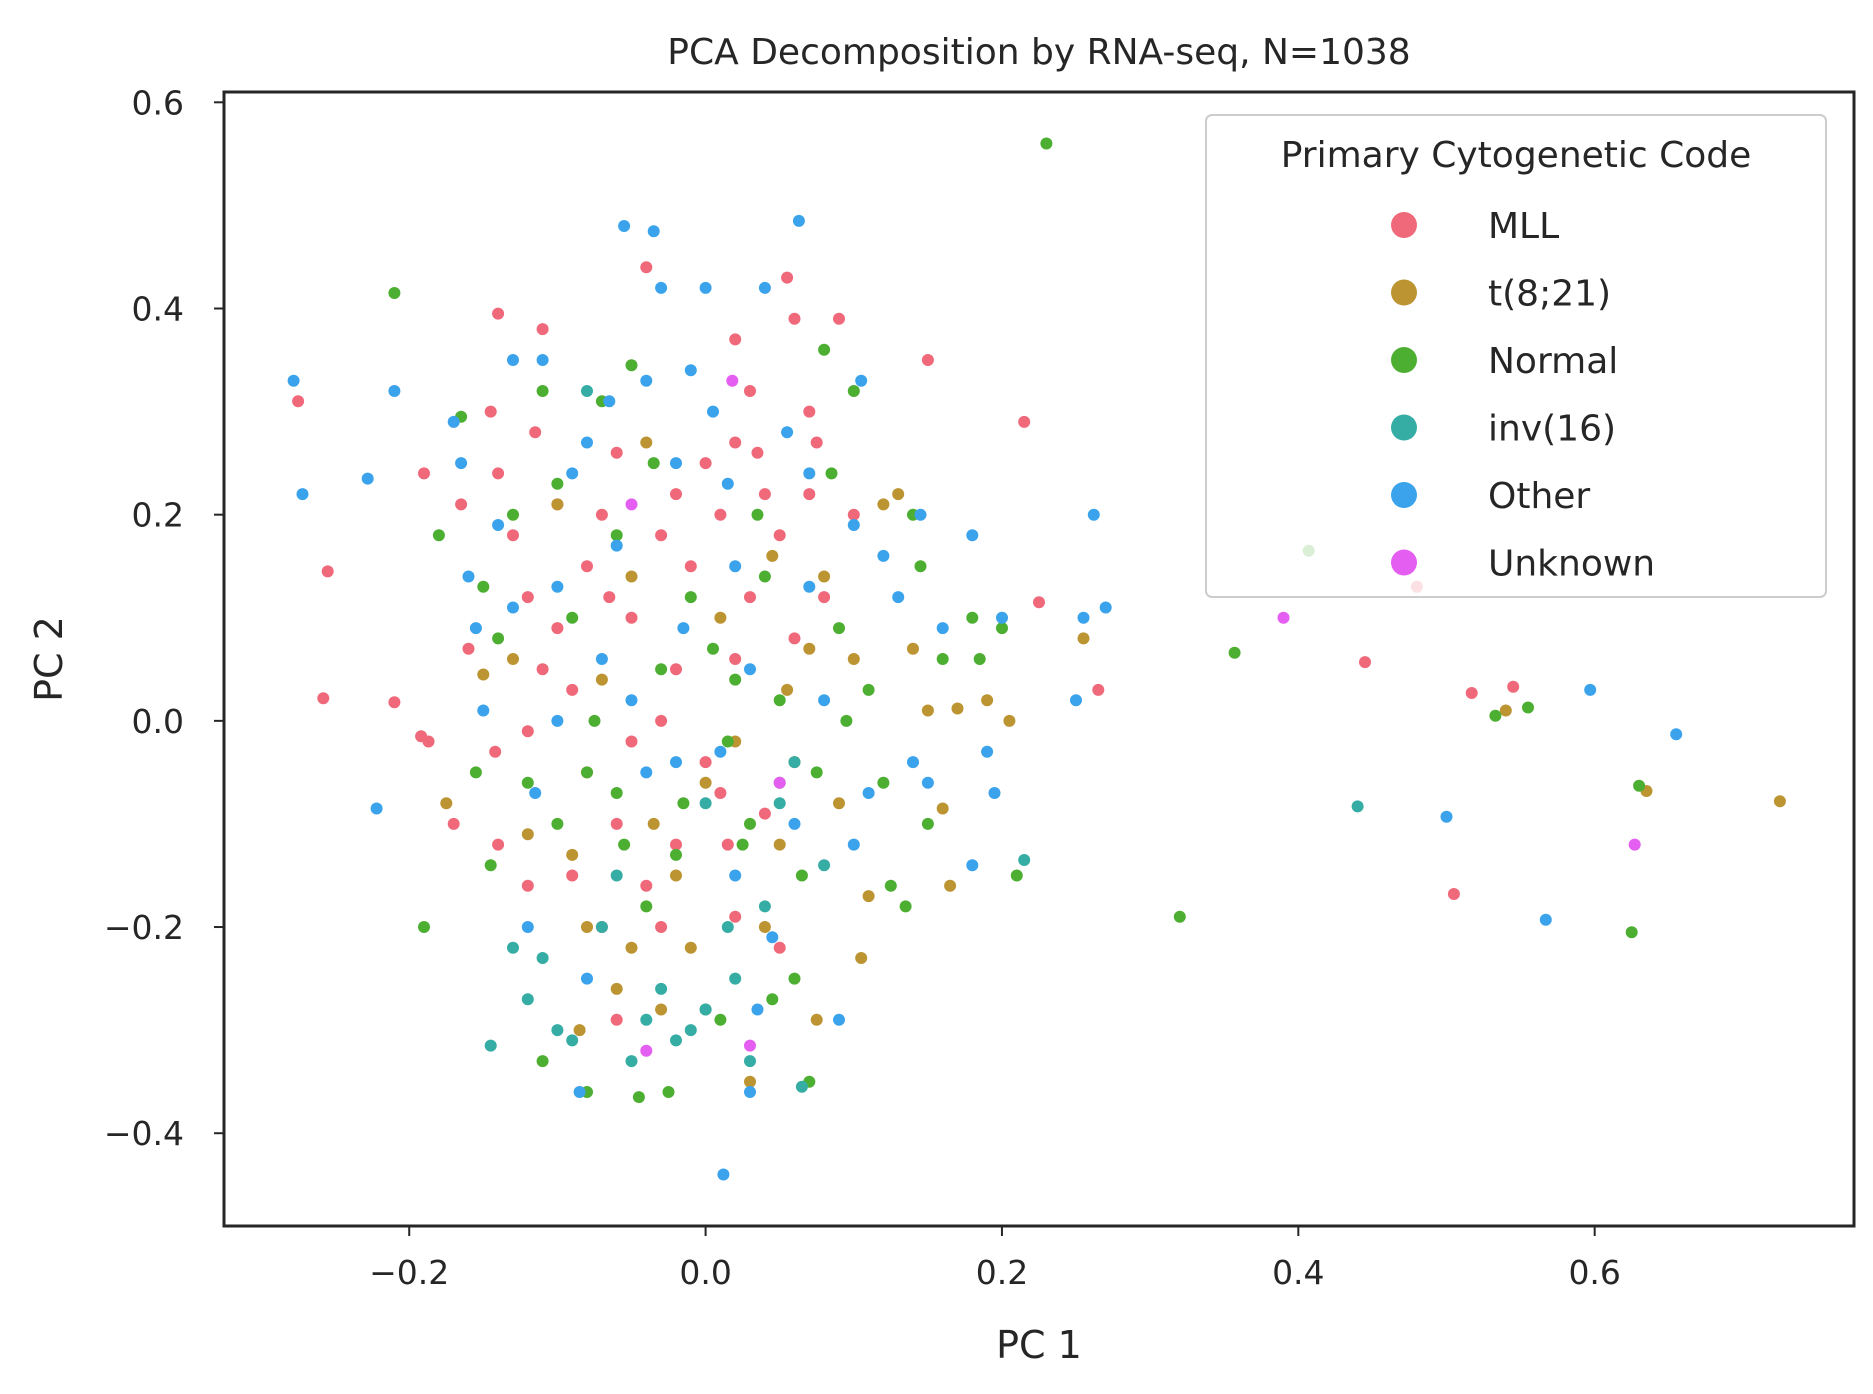 The width and height of the screenshot is (1873, 1394). What do you see at coordinates (1039, 1345) in the screenshot?
I see `x-axis-label: PC 1` at bounding box center [1039, 1345].